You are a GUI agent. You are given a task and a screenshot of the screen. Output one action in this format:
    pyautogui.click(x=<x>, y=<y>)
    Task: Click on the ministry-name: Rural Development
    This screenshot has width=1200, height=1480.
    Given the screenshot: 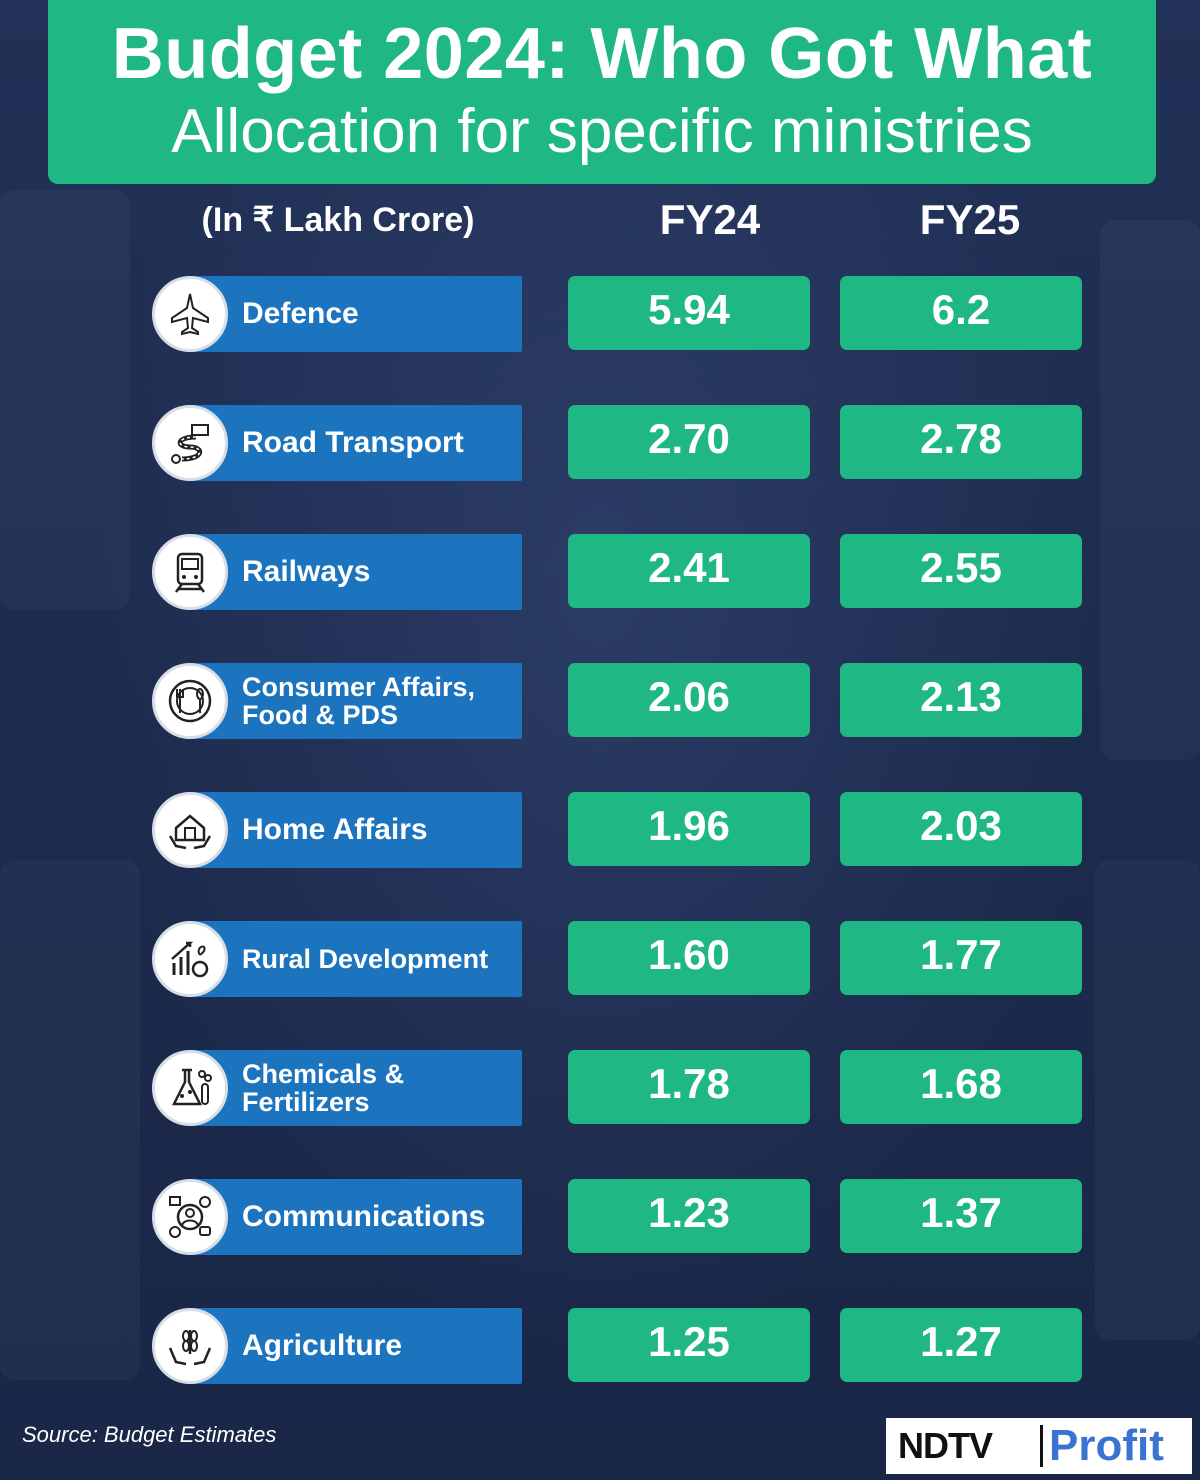 What is the action you would take?
    pyautogui.click(x=365, y=959)
    